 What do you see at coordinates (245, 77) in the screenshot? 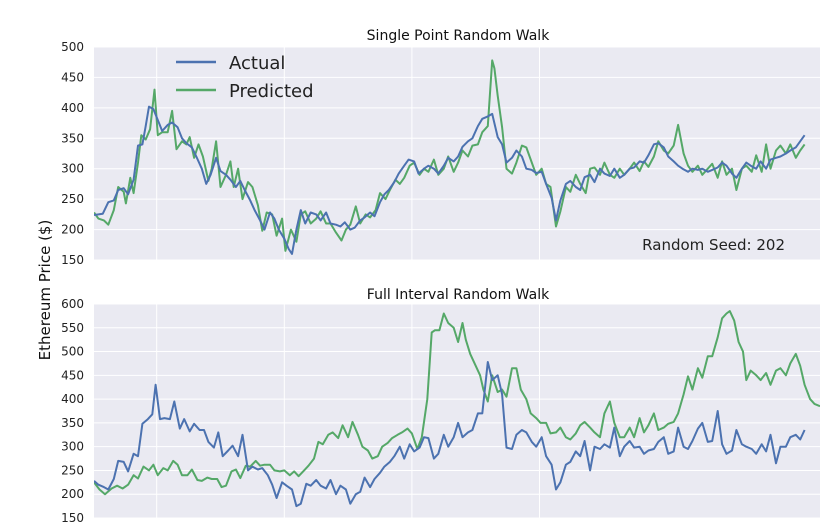
I see `legend: Actual Predicted` at bounding box center [245, 77].